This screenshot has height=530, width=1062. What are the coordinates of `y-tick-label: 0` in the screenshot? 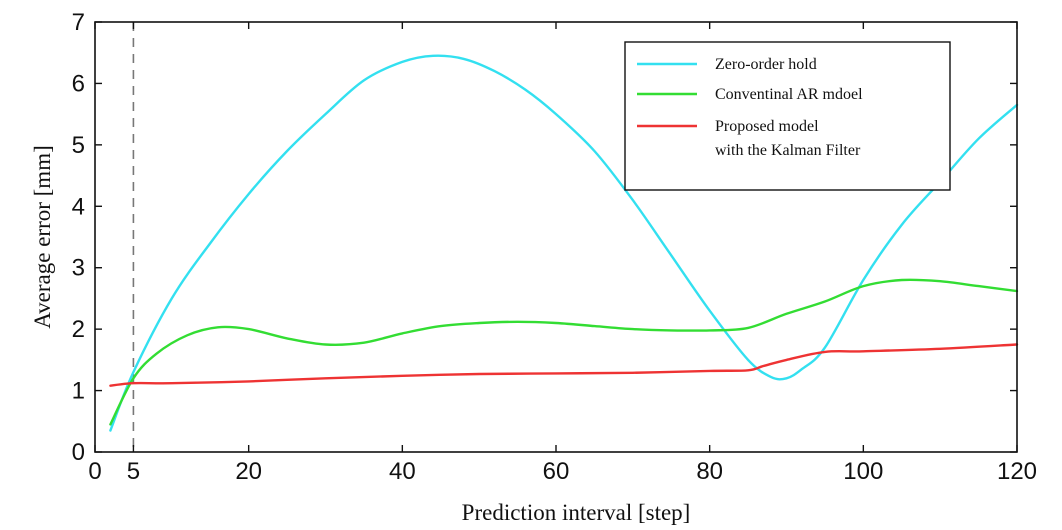 It's located at (78, 452).